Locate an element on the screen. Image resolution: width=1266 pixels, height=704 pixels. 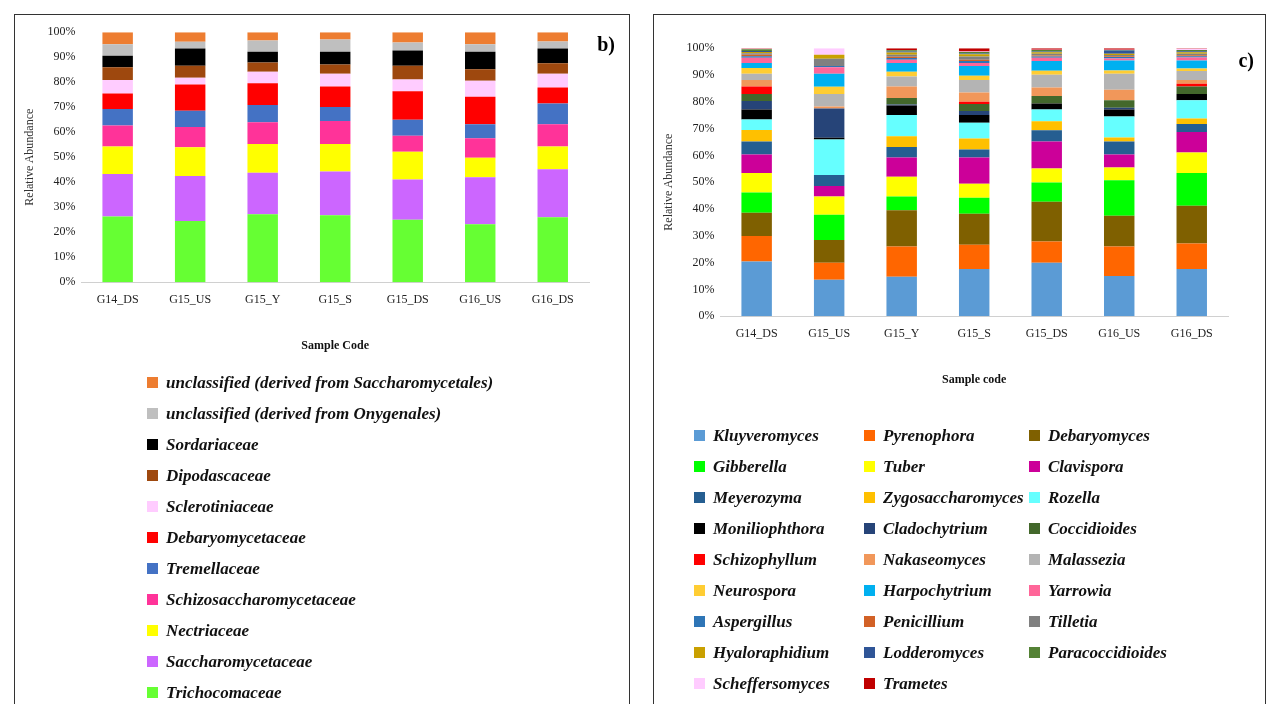
legend-label: Dipodascaceae is located at coordinates (218, 475).